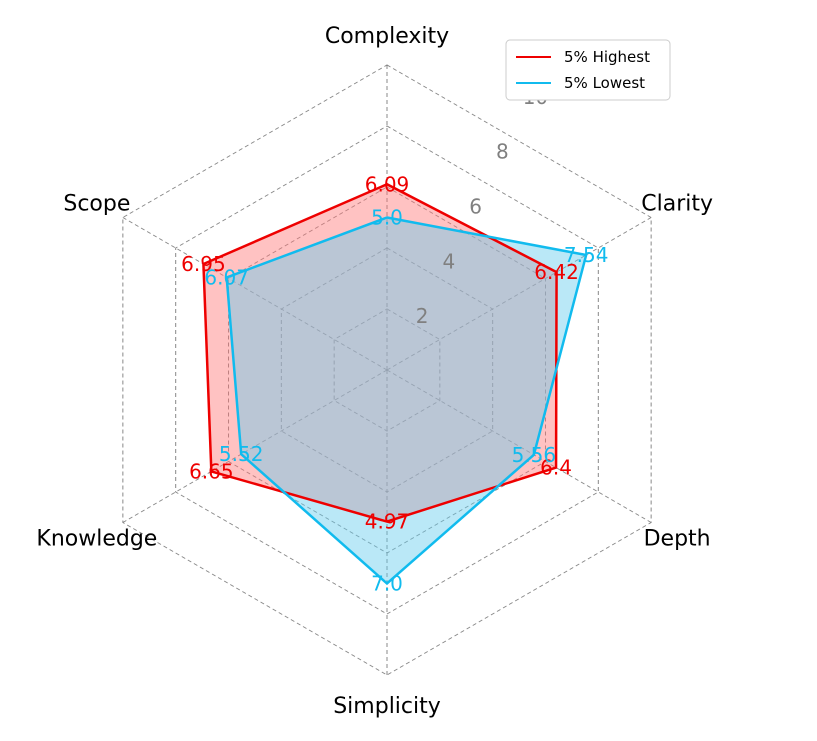 The image size is (817, 741). Describe the element at coordinates (387, 522) in the screenshot. I see `value-label-0-simplicity: 4.97` at that location.